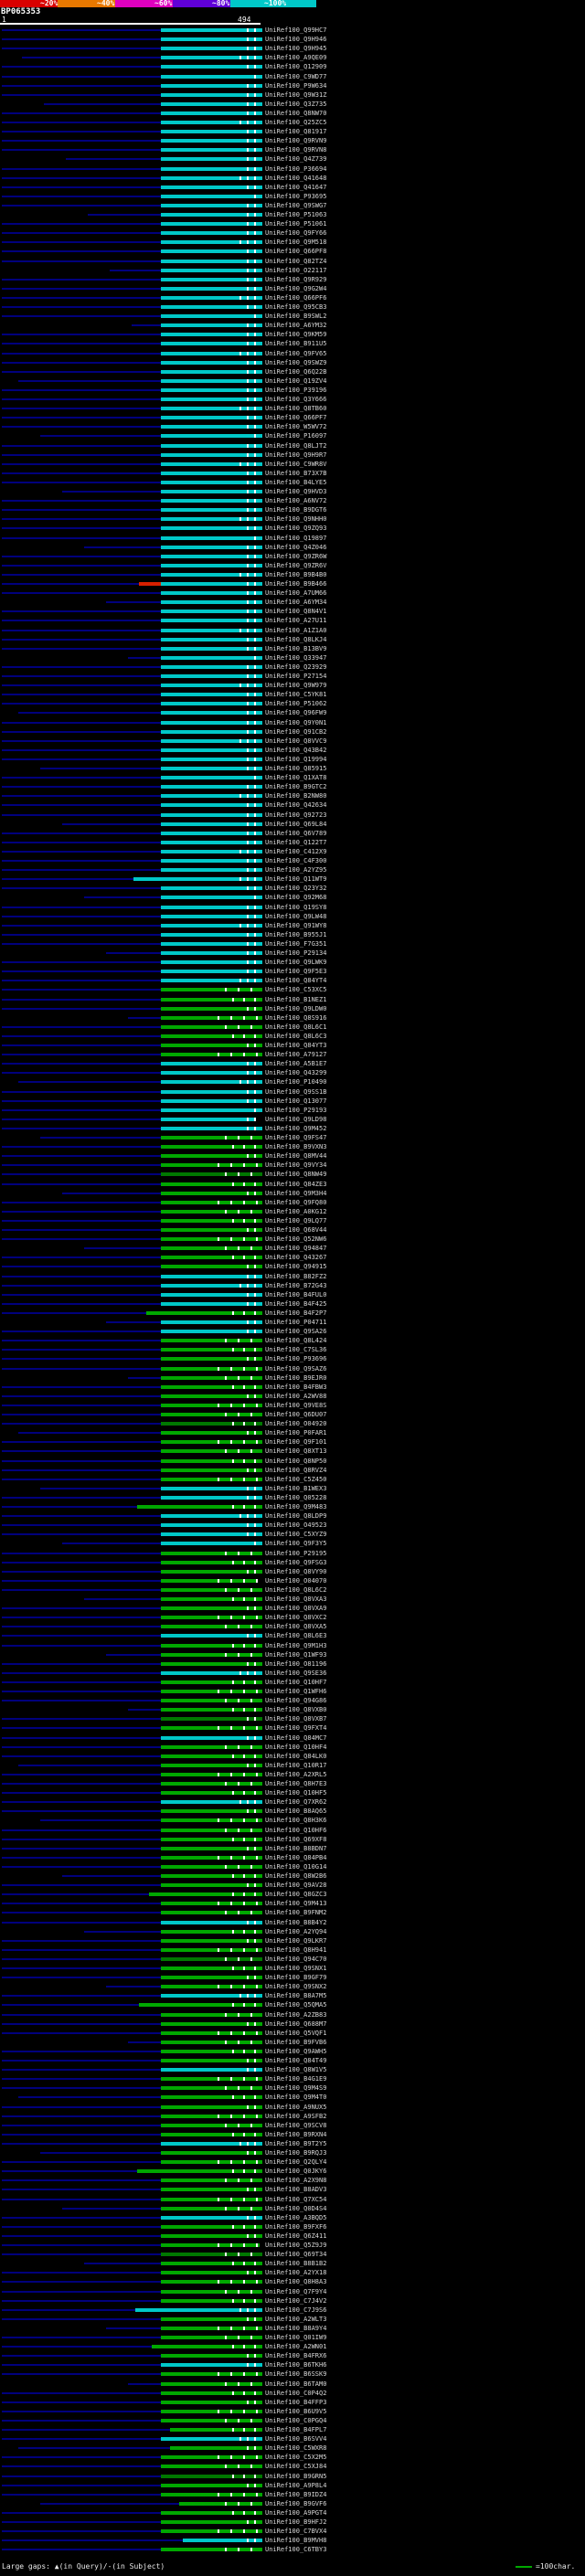 The height and width of the screenshot is (2576, 585). I want to click on hit-label: UniRef100_Q10R17, so click(296, 1765).